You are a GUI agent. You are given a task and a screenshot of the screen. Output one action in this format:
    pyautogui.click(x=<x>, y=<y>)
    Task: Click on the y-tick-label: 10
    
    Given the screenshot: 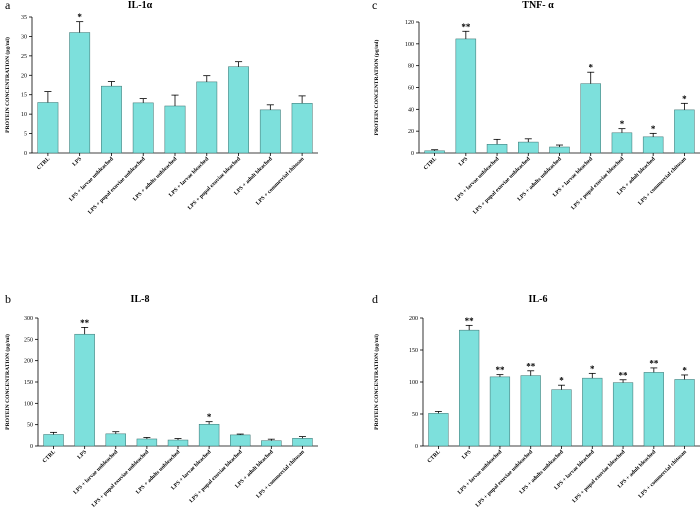 What is the action you would take?
    pyautogui.click(x=24, y=115)
    